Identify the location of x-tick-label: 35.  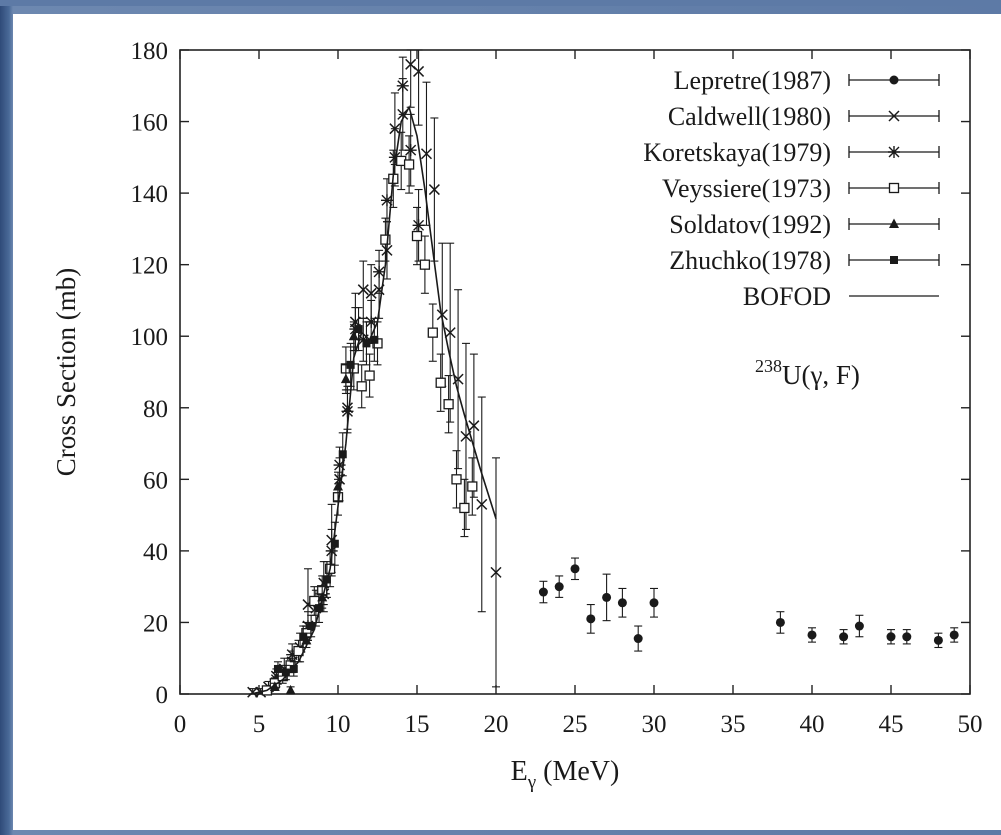
(733, 724).